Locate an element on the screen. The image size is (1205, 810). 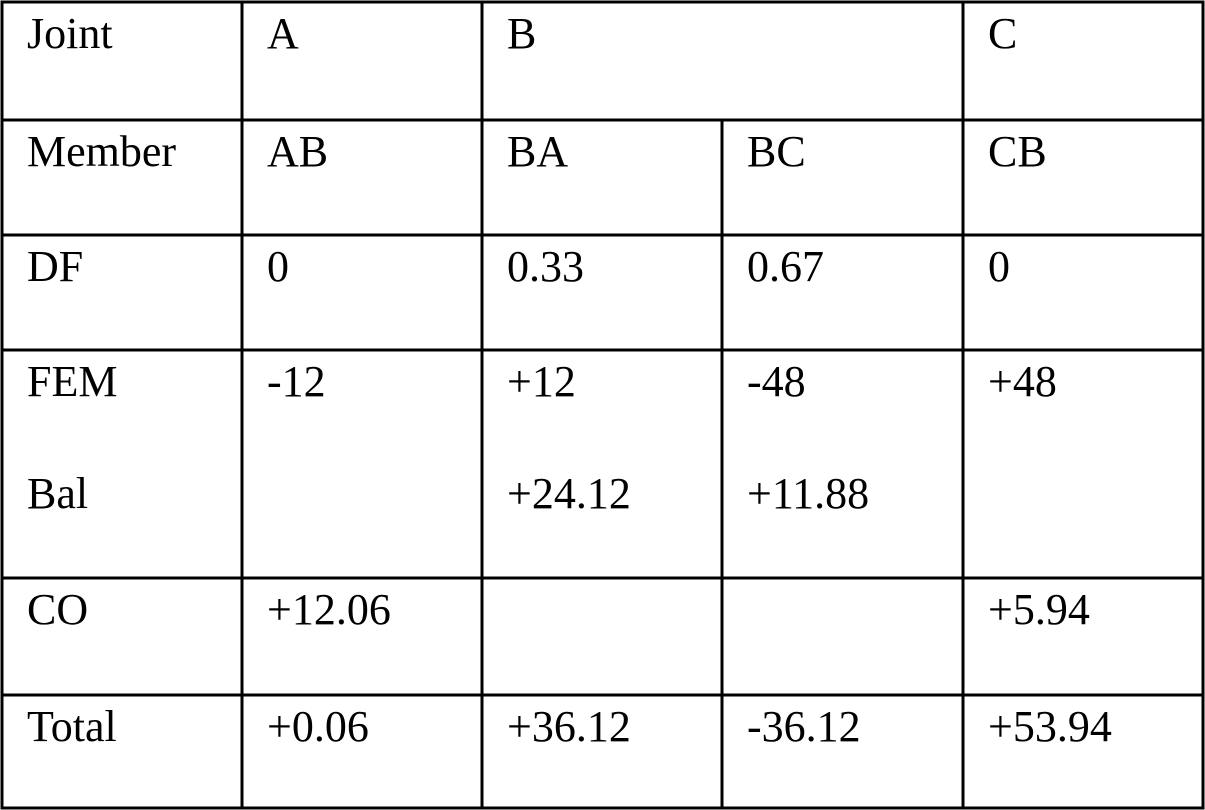
cell-text: +12 is located at coordinates (541, 381).